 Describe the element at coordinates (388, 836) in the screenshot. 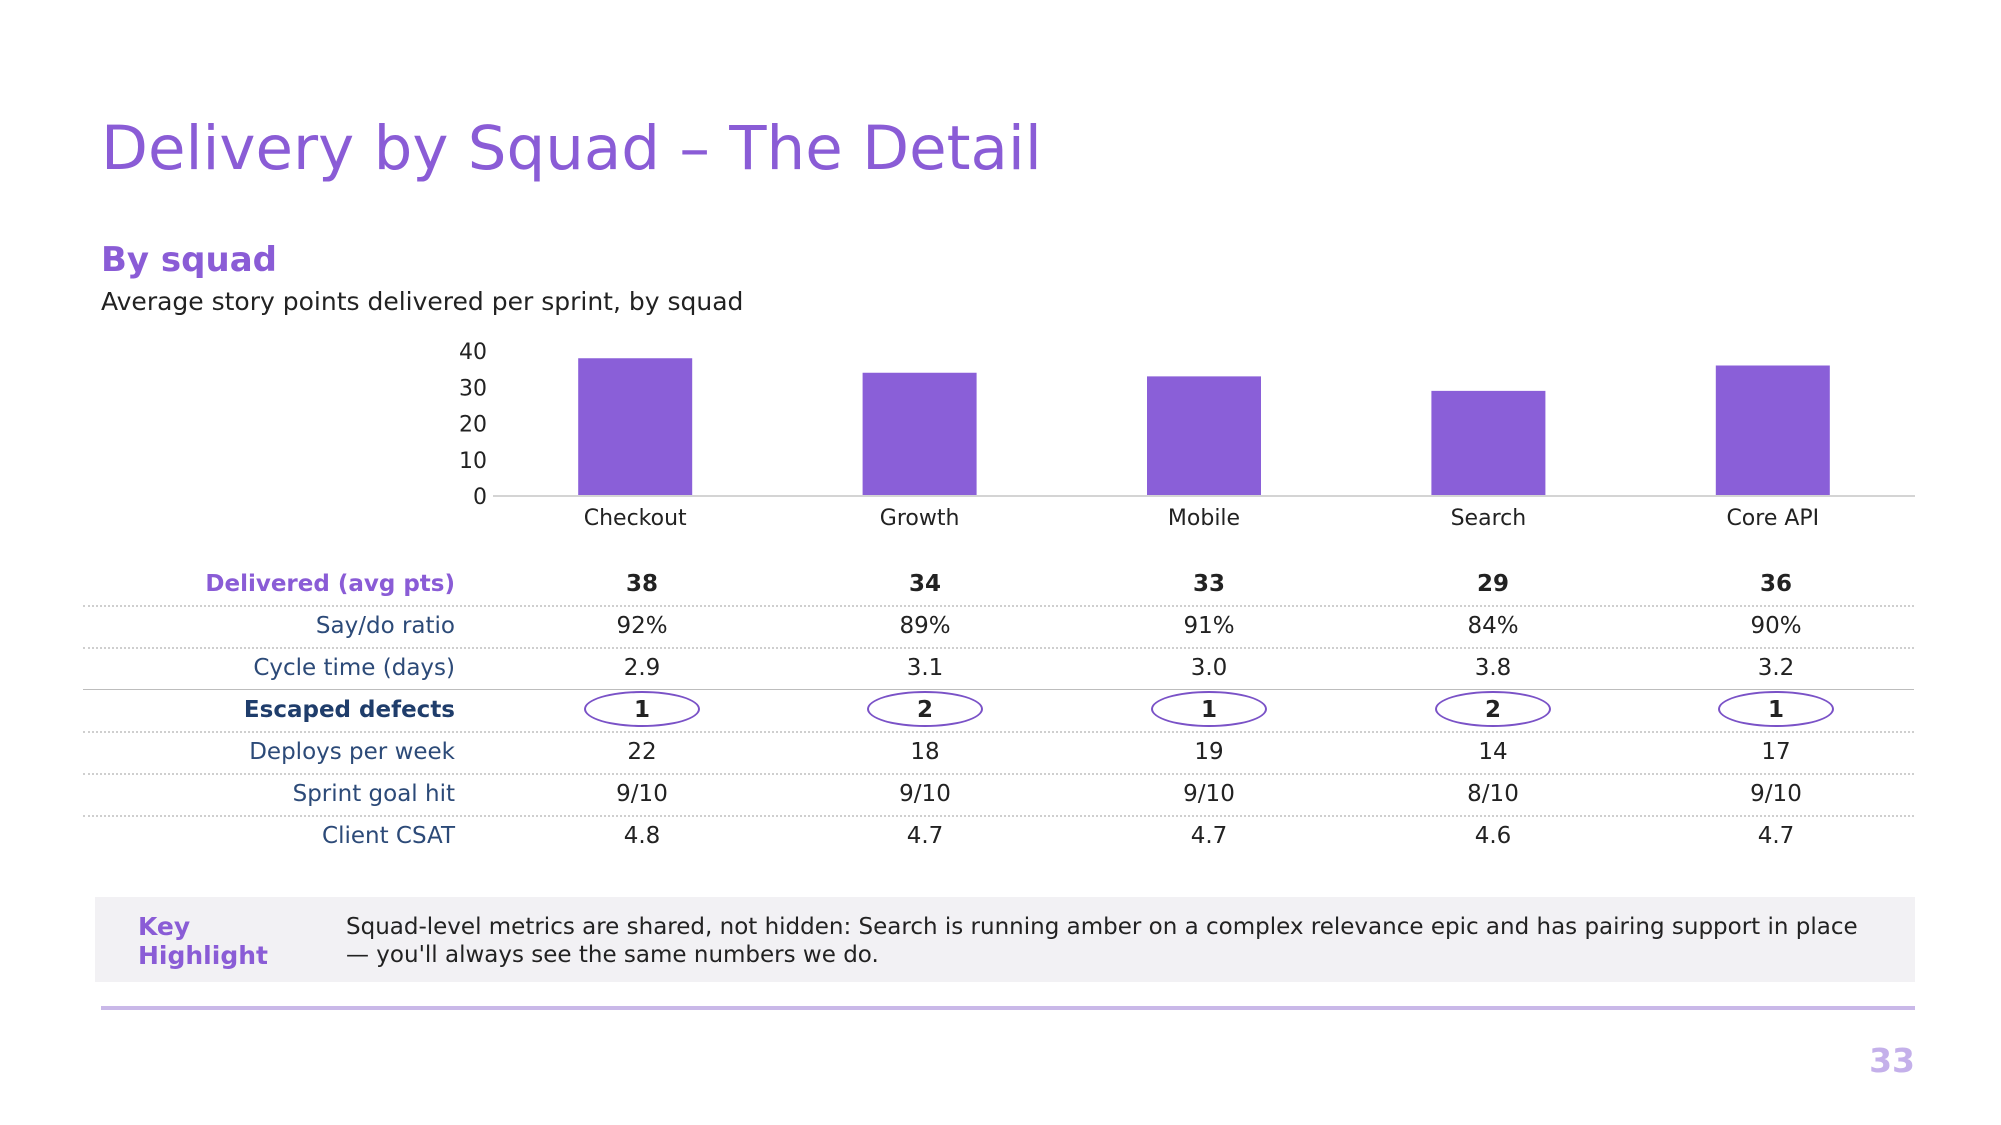

I see `row-label: Client CSAT` at that location.